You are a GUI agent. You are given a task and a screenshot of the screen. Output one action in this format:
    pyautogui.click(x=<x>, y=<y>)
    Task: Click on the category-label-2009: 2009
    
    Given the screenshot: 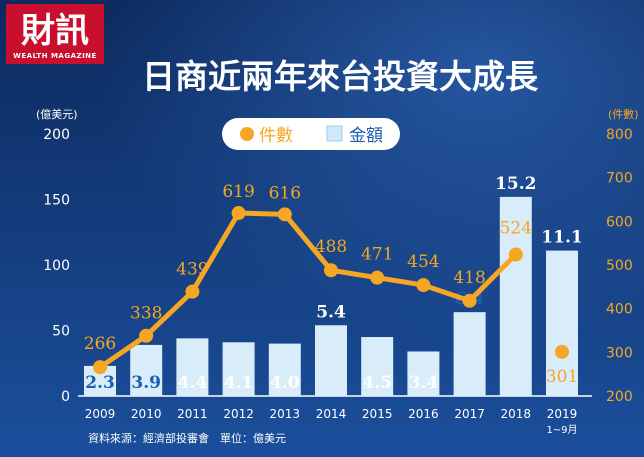 What is the action you would take?
    pyautogui.click(x=100, y=414)
    